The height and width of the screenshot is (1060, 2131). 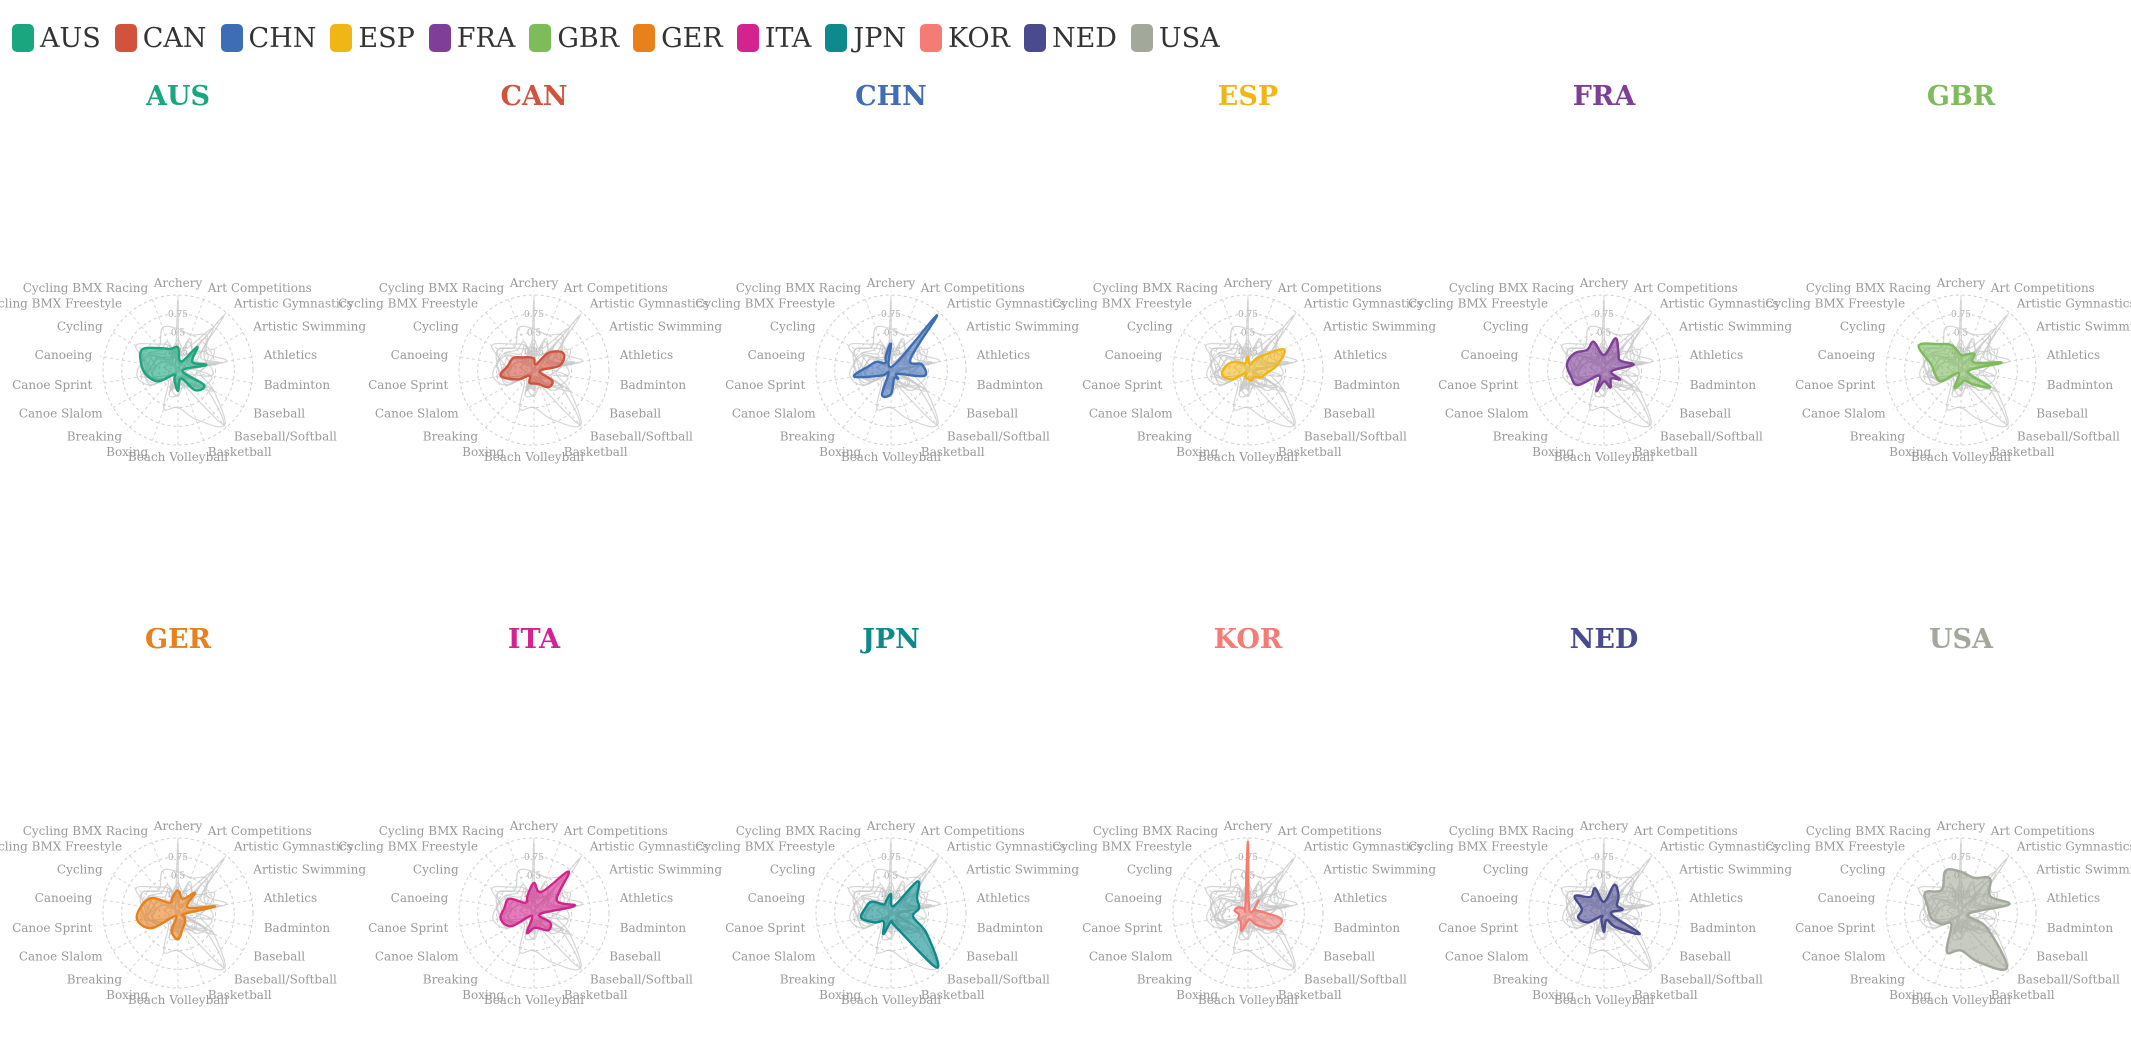 What do you see at coordinates (678, 38) in the screenshot?
I see `legend-item-ger: GER` at bounding box center [678, 38].